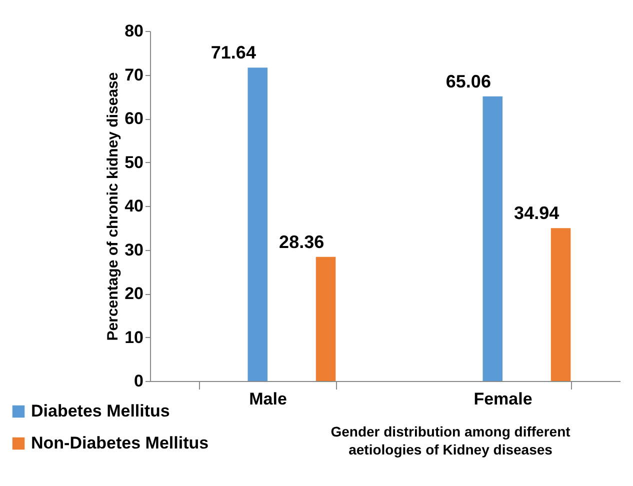  Describe the element at coordinates (113, 206) in the screenshot. I see `y-axis-title: Percentage of chronic kidney disease` at that location.